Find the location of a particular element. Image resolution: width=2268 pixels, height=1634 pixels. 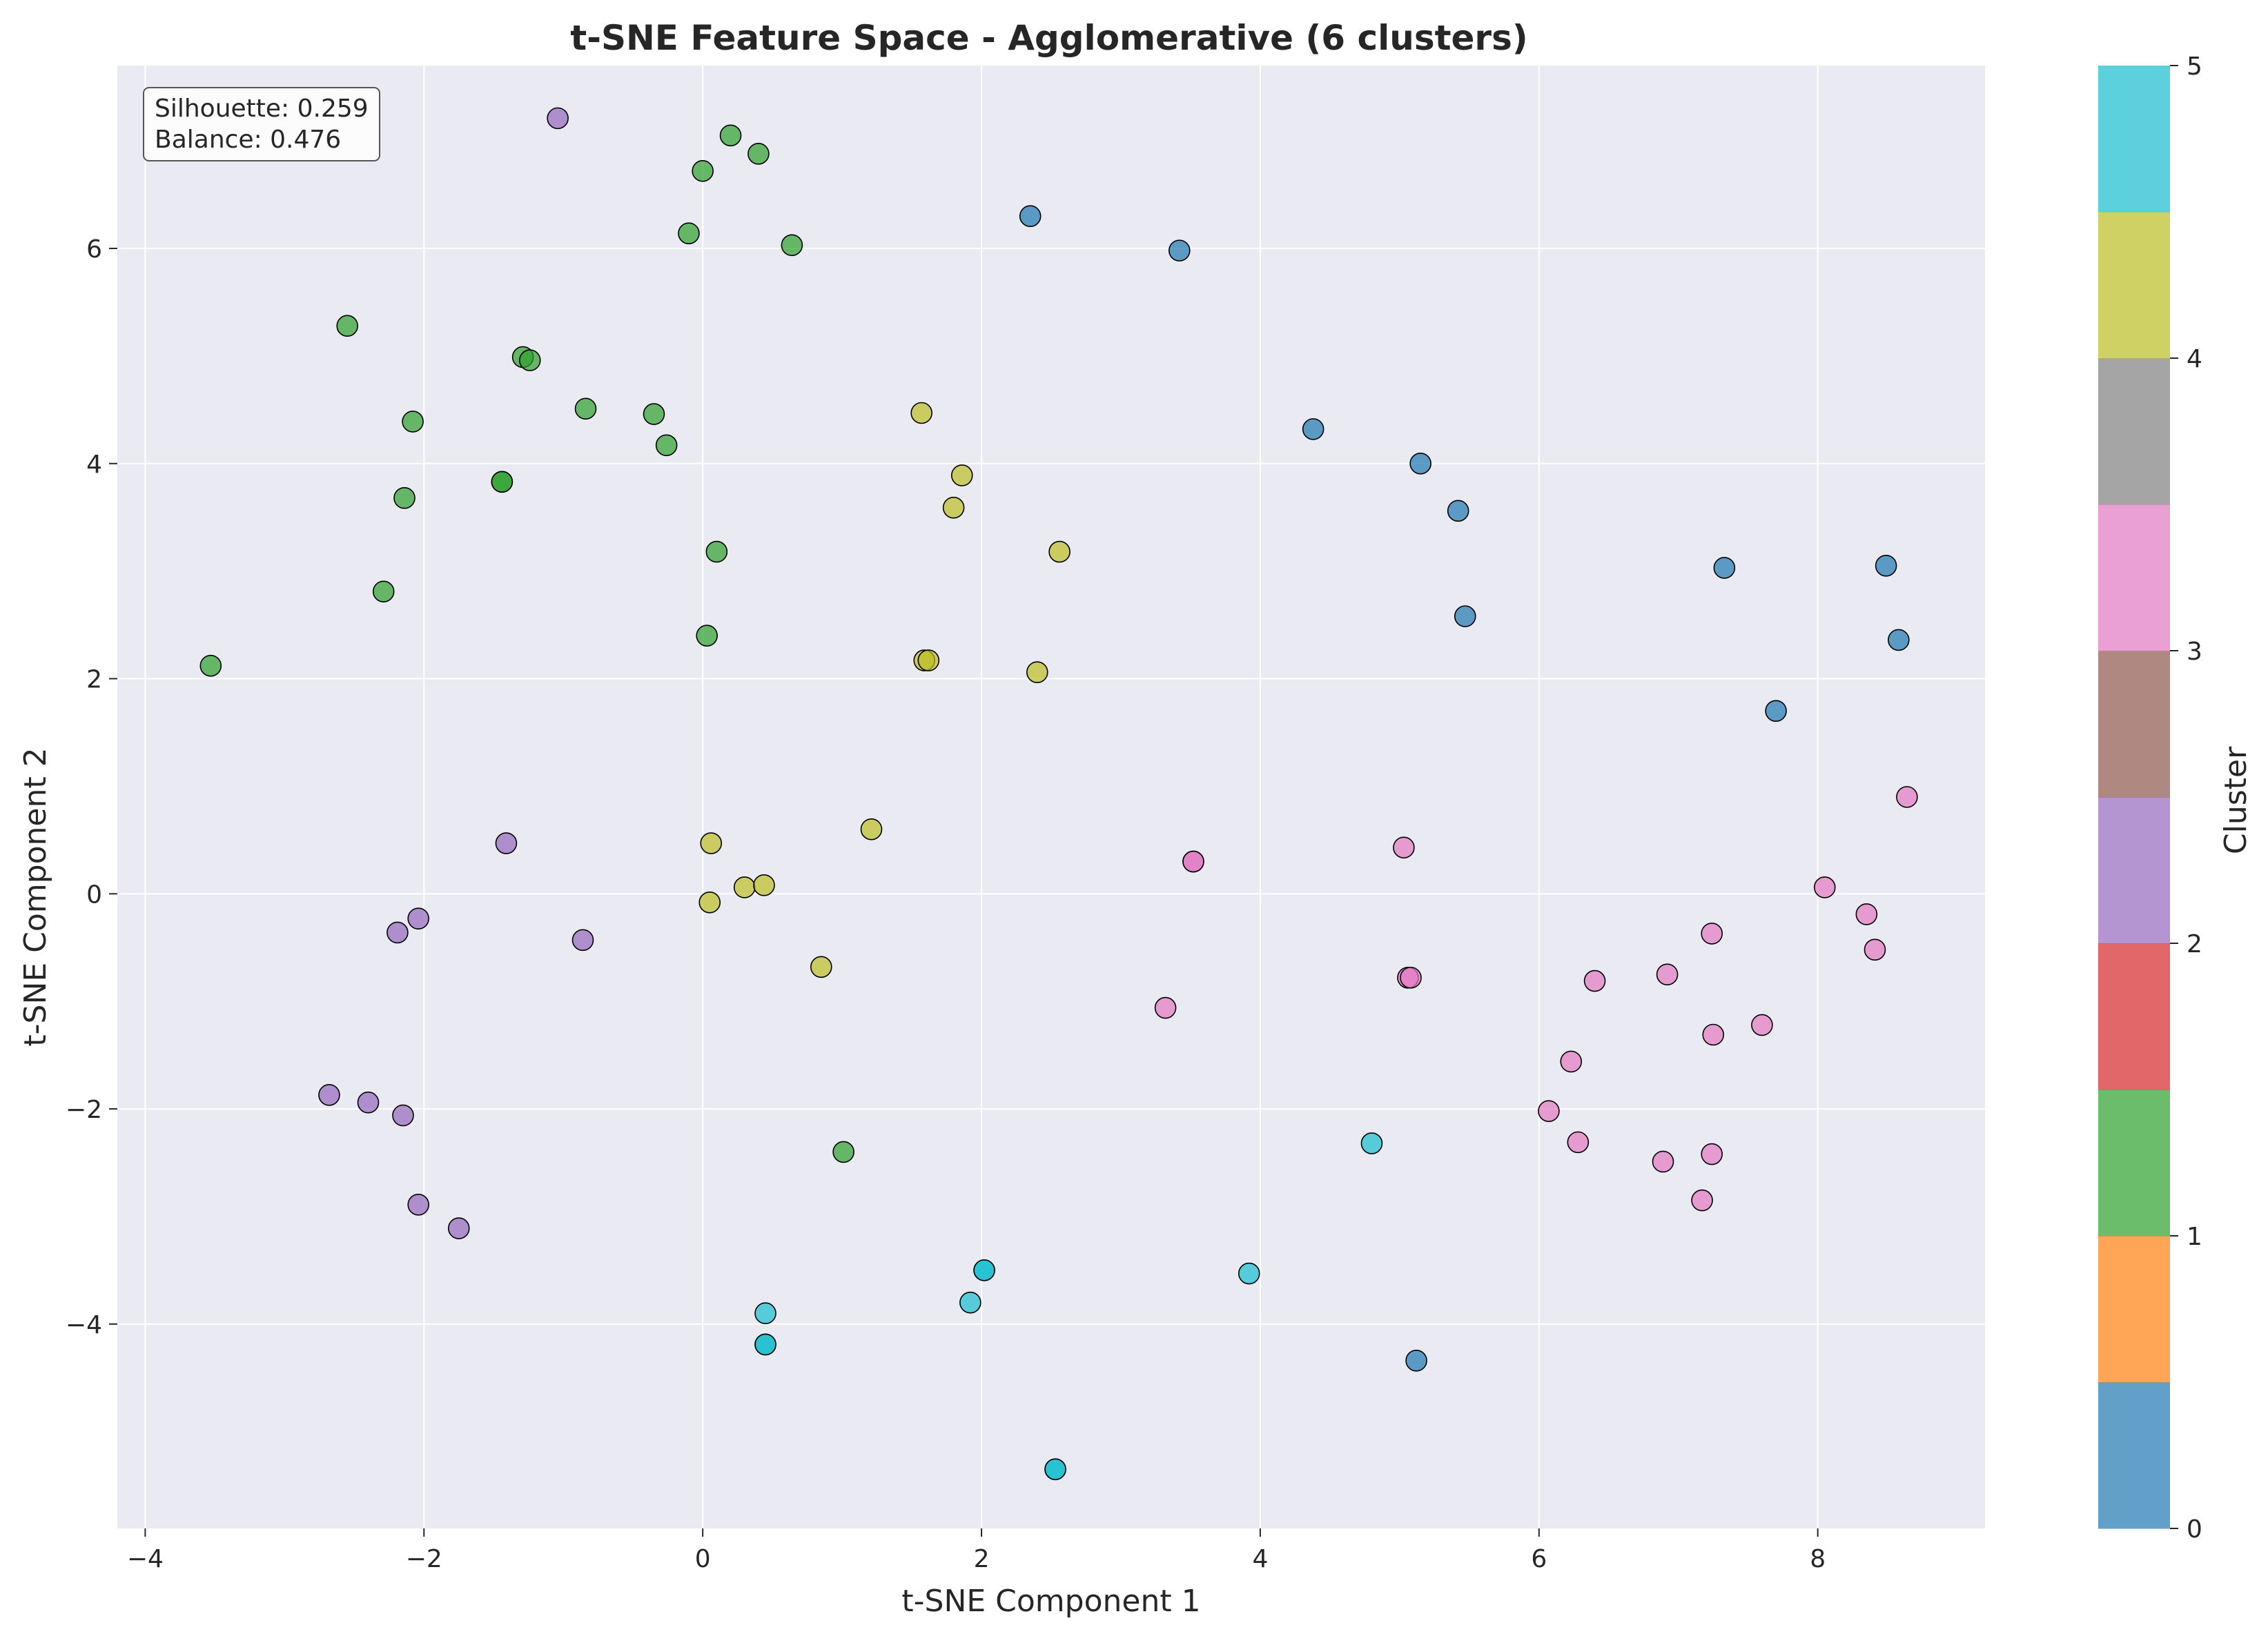

y-tick-label: 0 is located at coordinates (94, 894).